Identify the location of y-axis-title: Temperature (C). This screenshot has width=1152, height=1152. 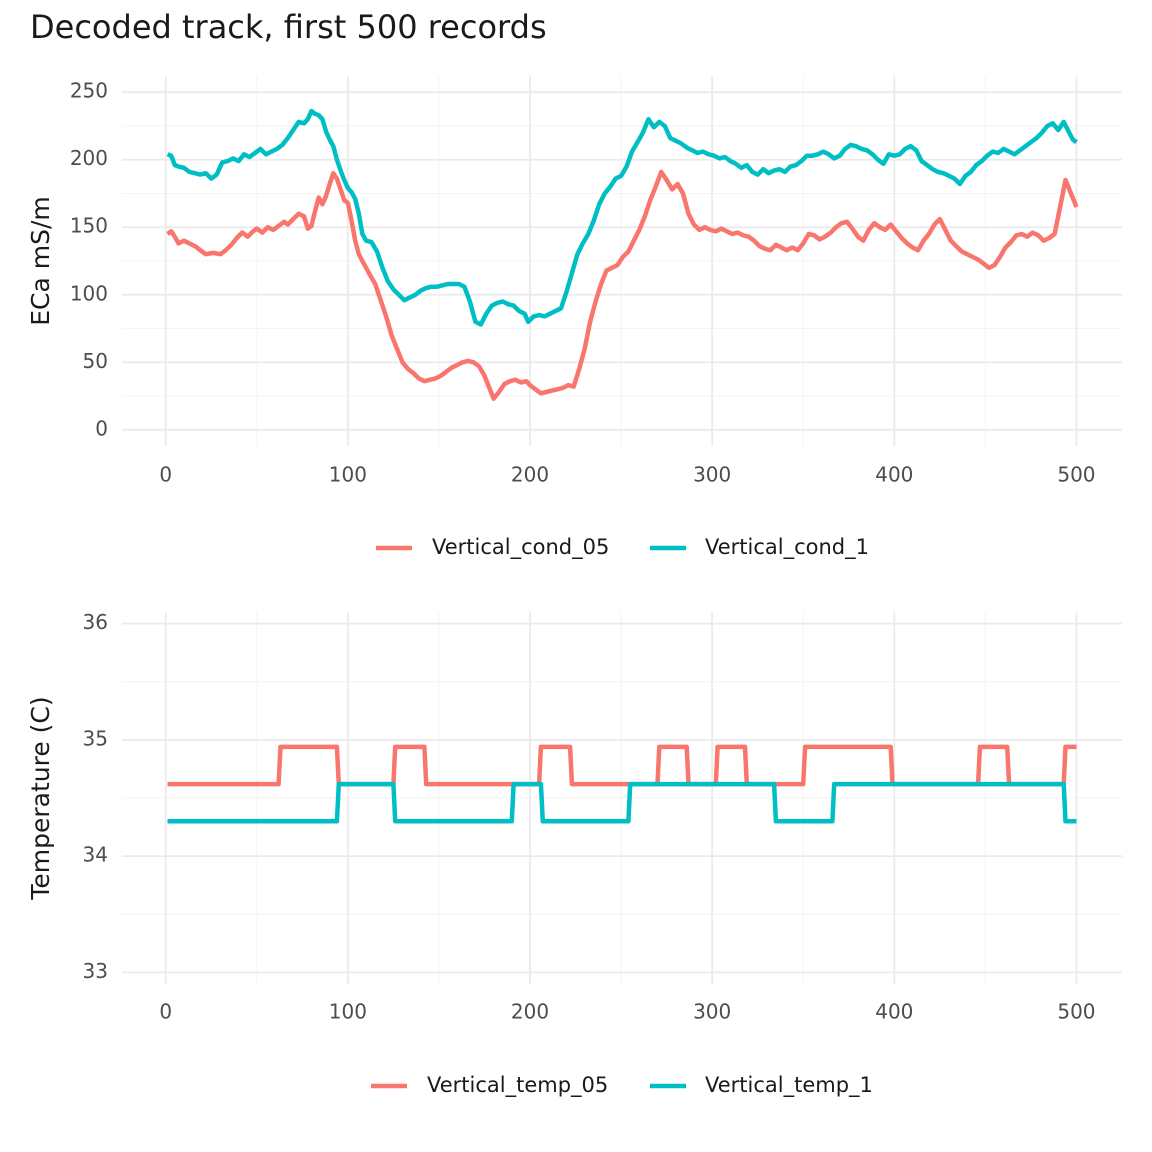
(40, 798).